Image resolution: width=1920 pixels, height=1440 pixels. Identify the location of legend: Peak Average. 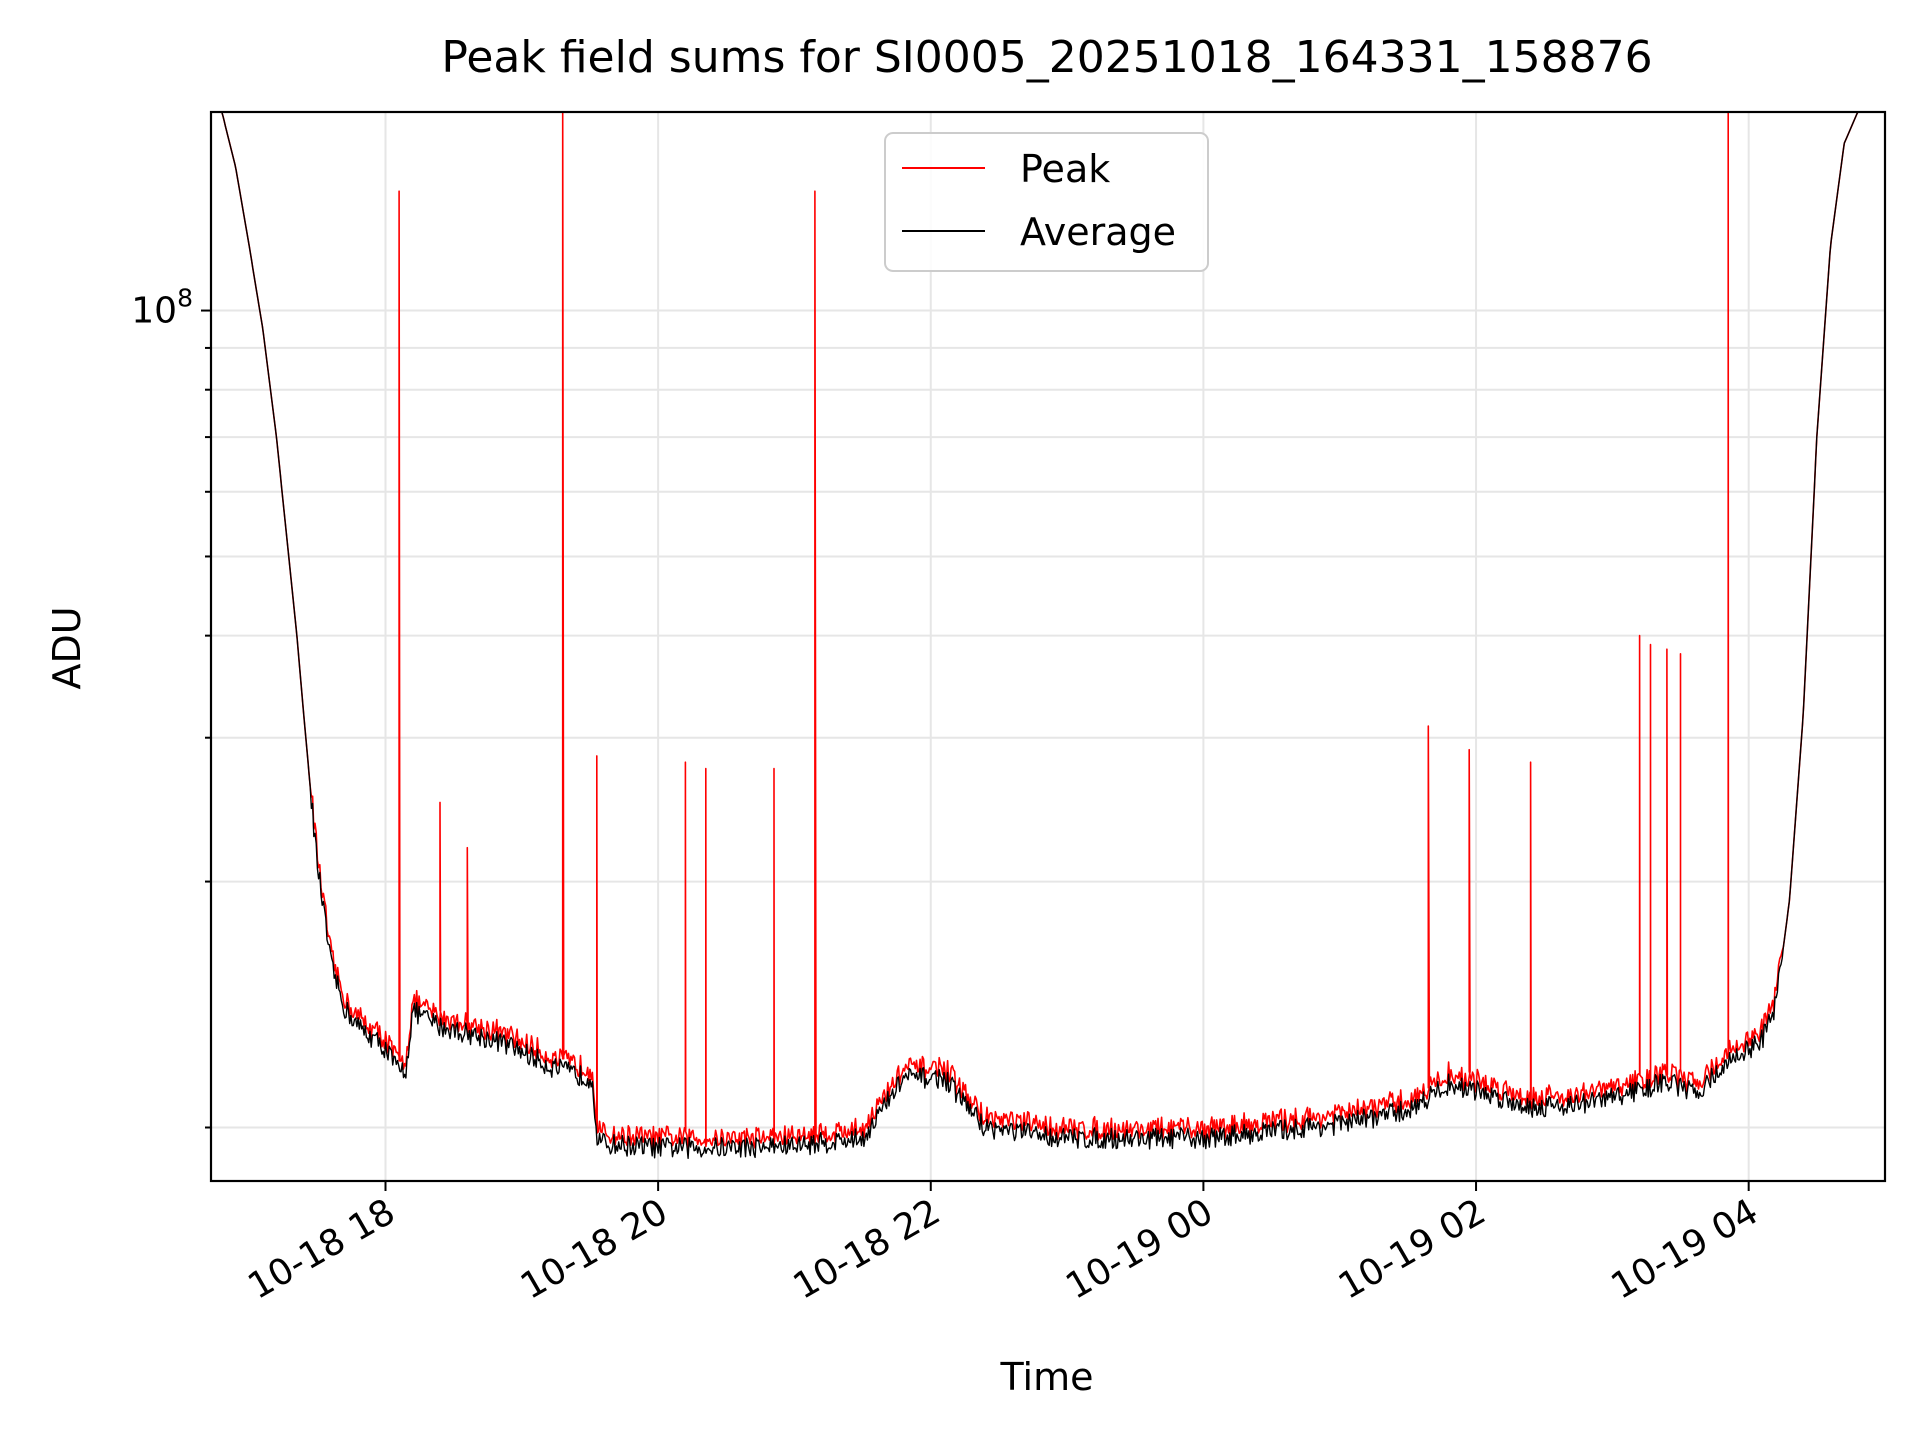
(1046, 202).